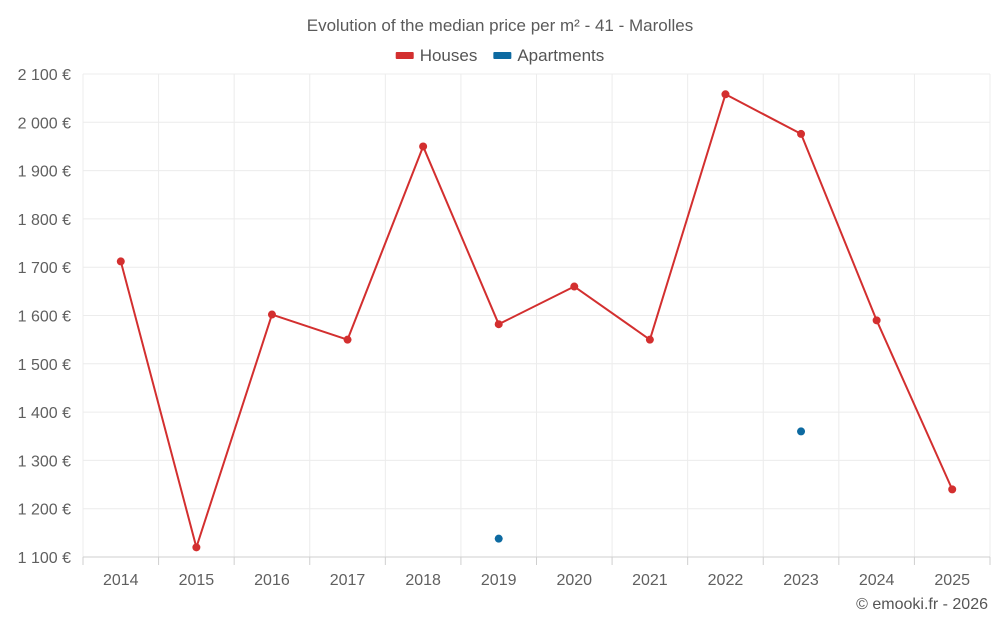 The height and width of the screenshot is (630, 1000). What do you see at coordinates (560, 55) in the screenshot?
I see `legend-label: Apartments` at bounding box center [560, 55].